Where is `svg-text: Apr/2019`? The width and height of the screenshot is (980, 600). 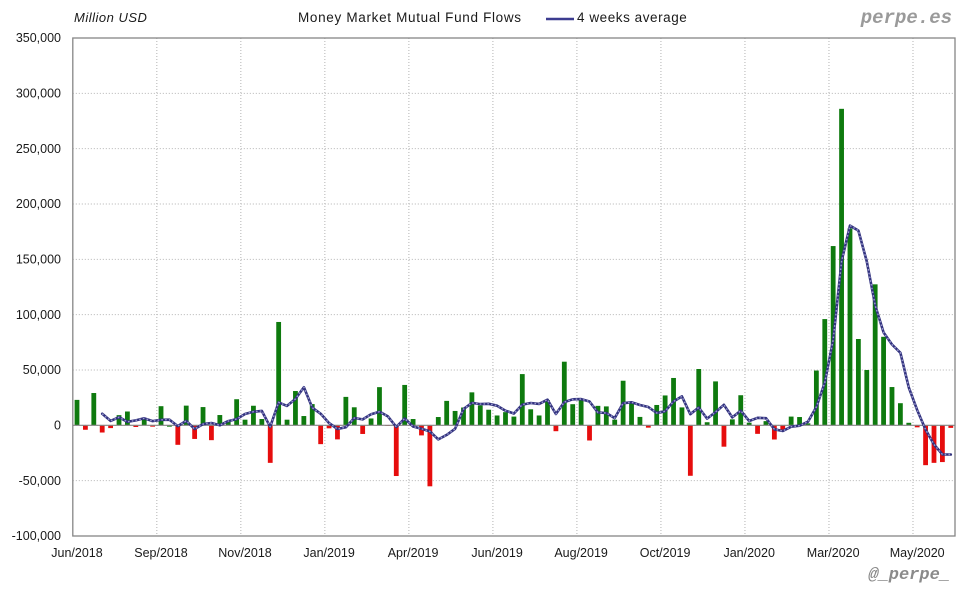
svg-text: Apr/2019 is located at coordinates (413, 553).